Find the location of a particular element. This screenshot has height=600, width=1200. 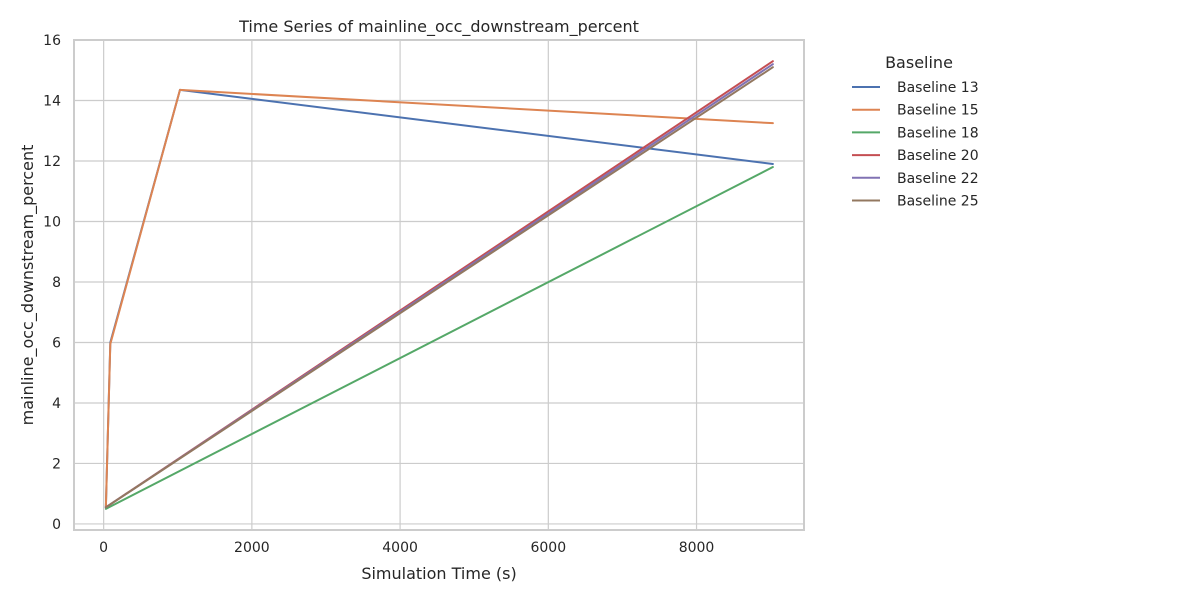

y-tick-label: 10 is located at coordinates (52, 222).